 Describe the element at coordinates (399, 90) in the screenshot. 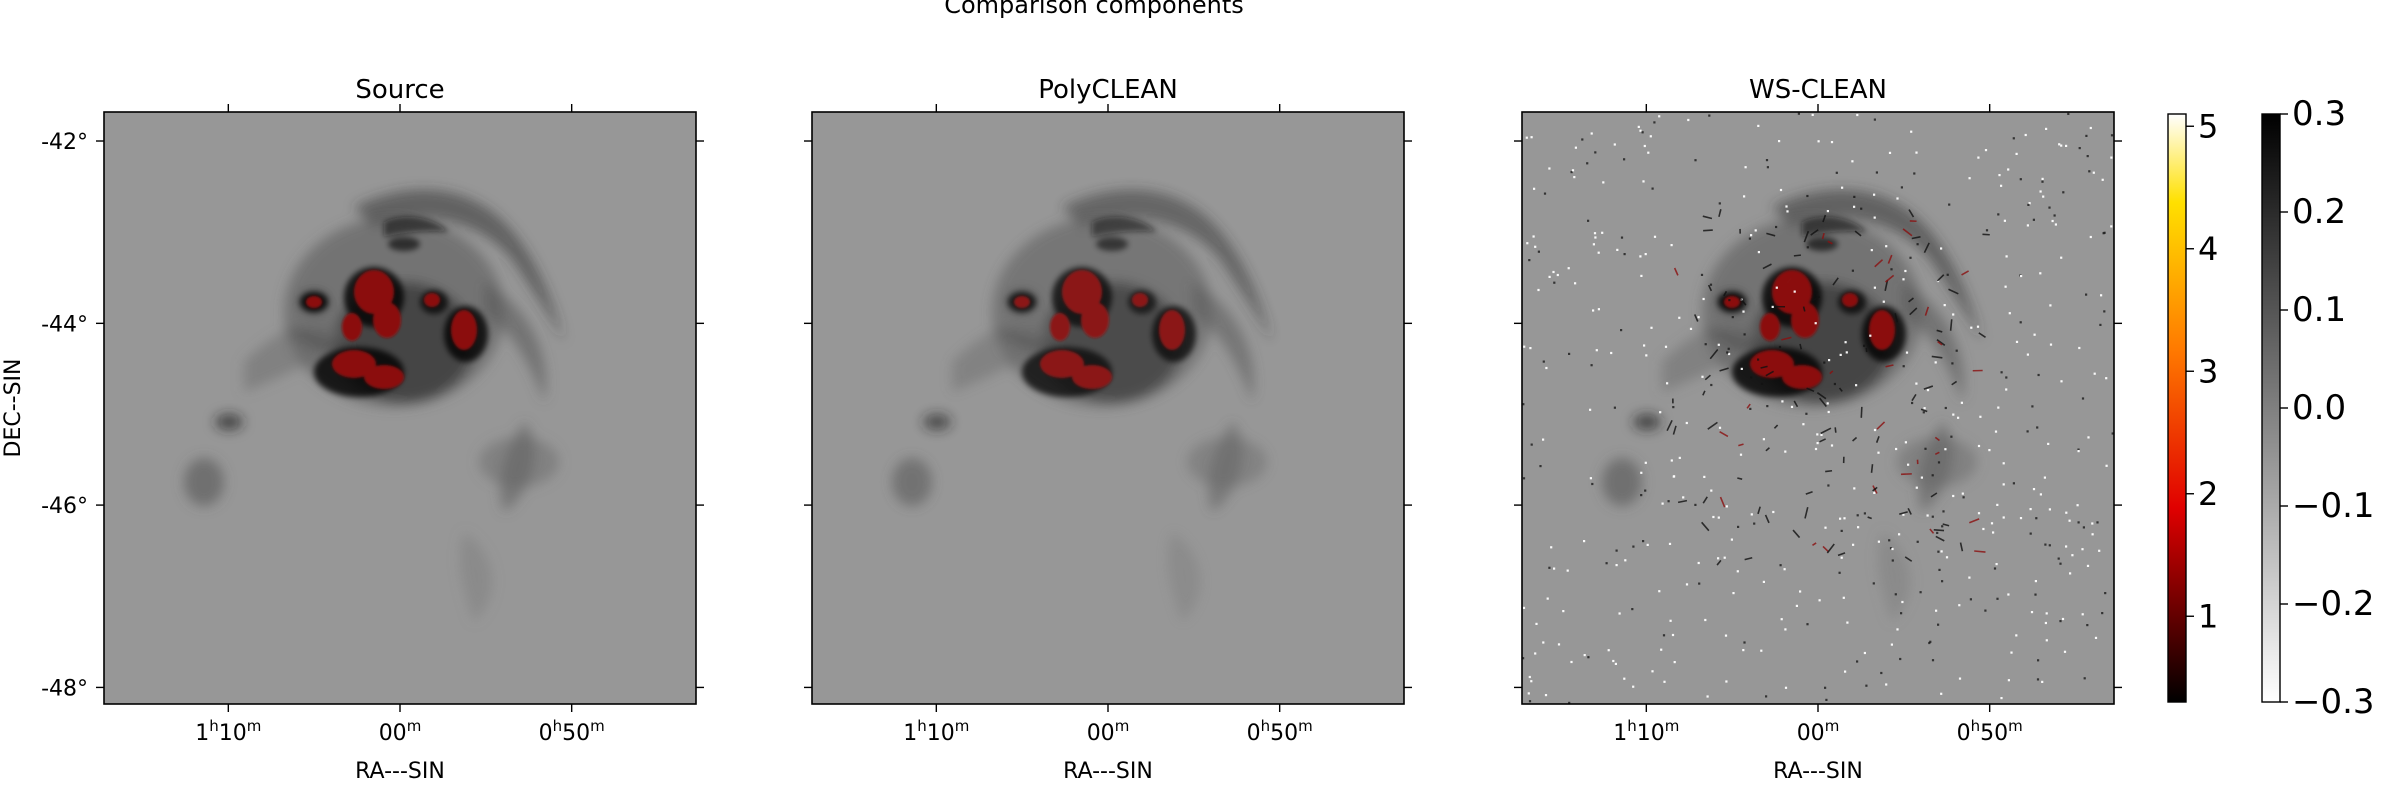

I see `panel-title: Source` at that location.